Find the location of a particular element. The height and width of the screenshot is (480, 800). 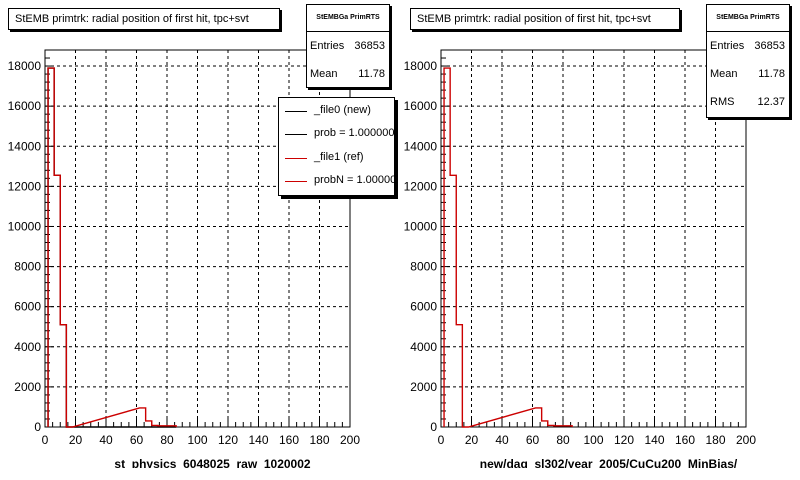

stats-name-right: StEMBGa PrimRTS is located at coordinates (748, 18).